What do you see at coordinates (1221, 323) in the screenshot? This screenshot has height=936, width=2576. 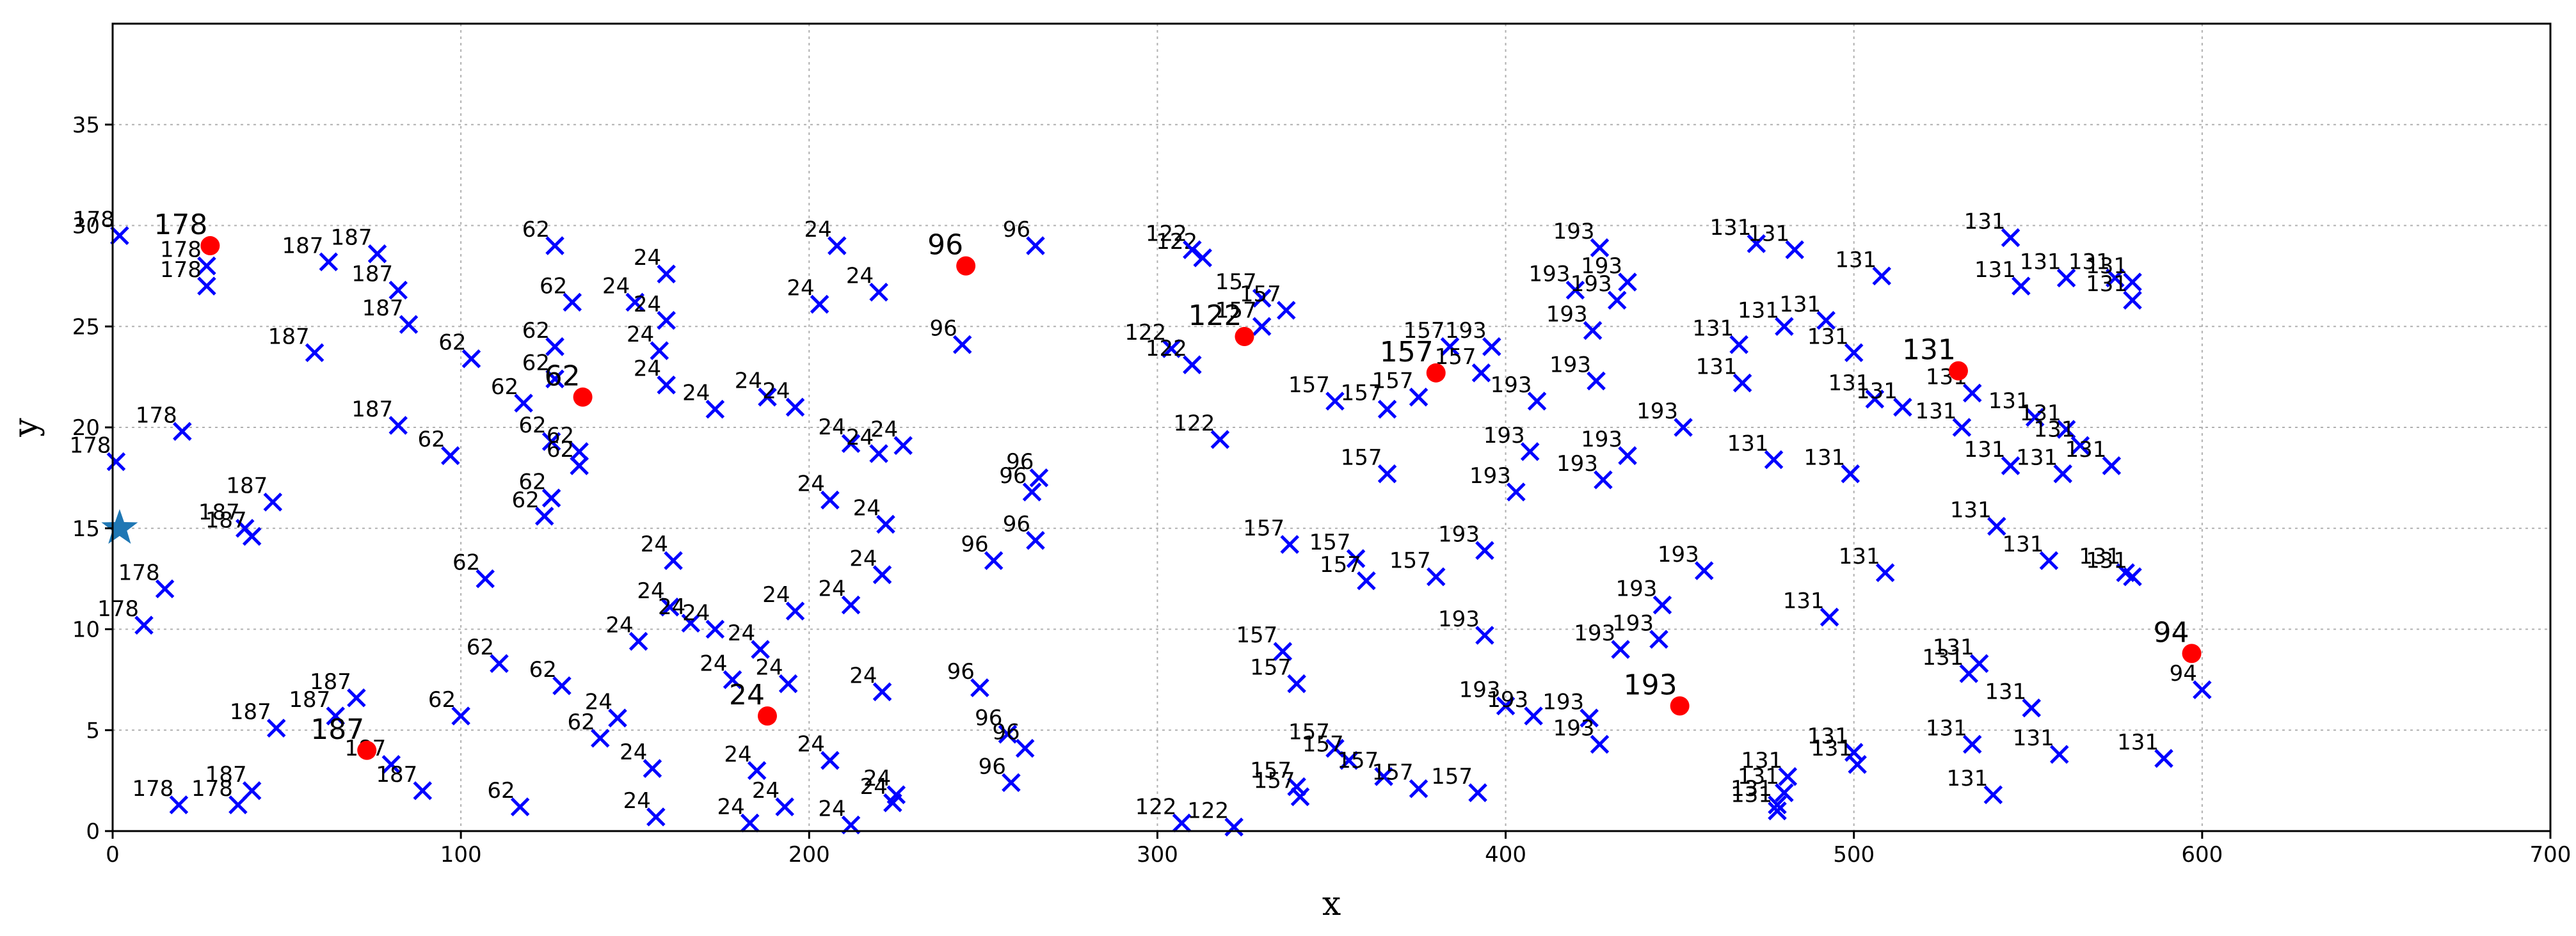 I see `center-point: 122` at bounding box center [1221, 323].